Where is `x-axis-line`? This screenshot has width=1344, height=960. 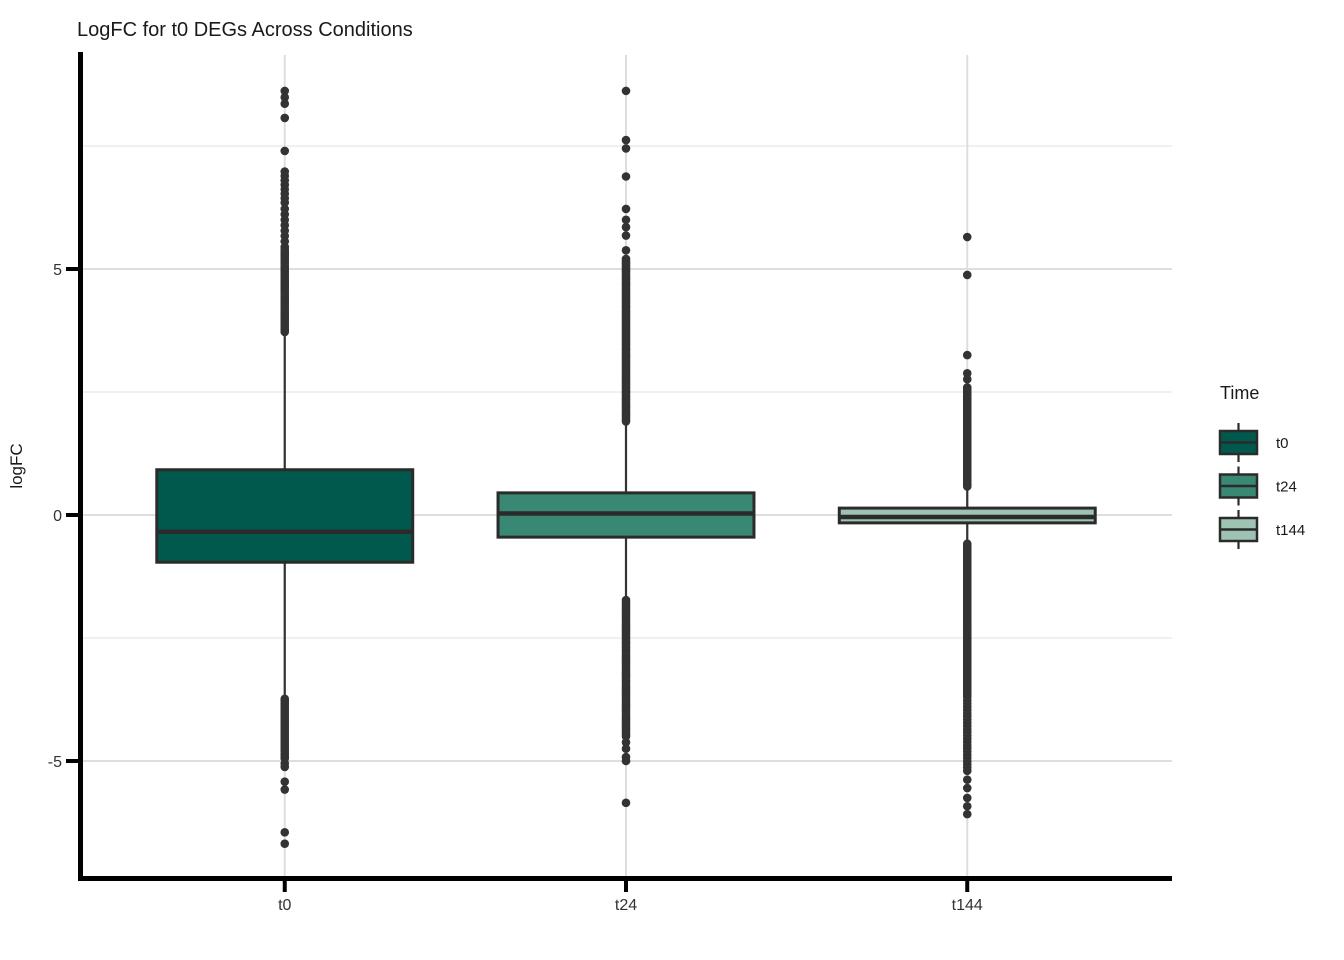 x-axis-line is located at coordinates (625, 878).